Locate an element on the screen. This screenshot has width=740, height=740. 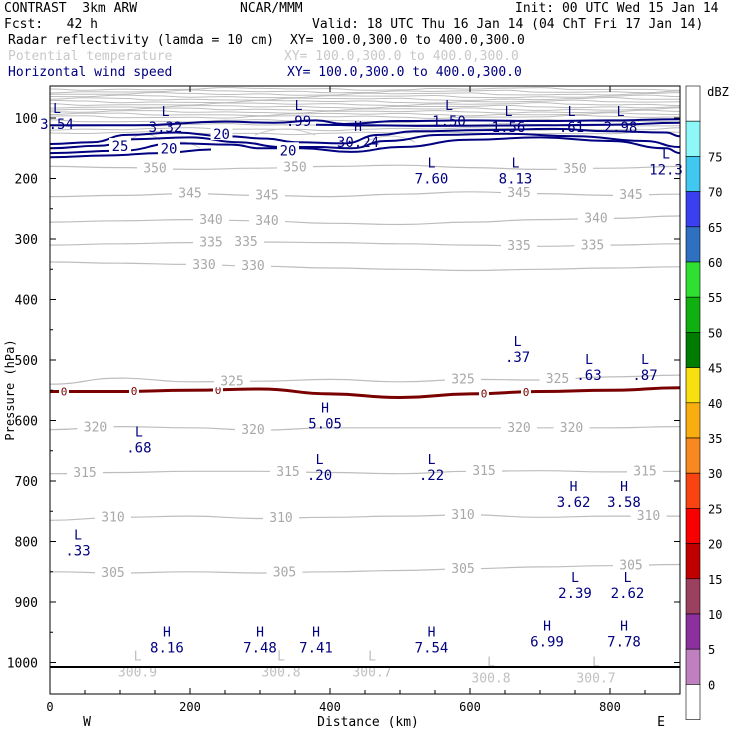
y-tick-label: 800 is located at coordinates (26, 543).